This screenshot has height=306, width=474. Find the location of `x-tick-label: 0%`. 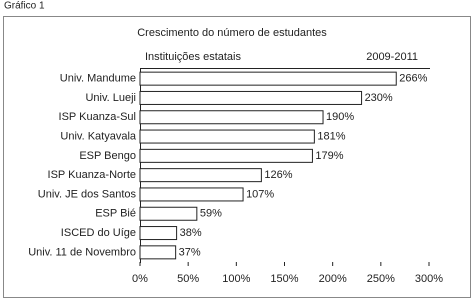

x-tick-label: 0% is located at coordinates (140, 279).